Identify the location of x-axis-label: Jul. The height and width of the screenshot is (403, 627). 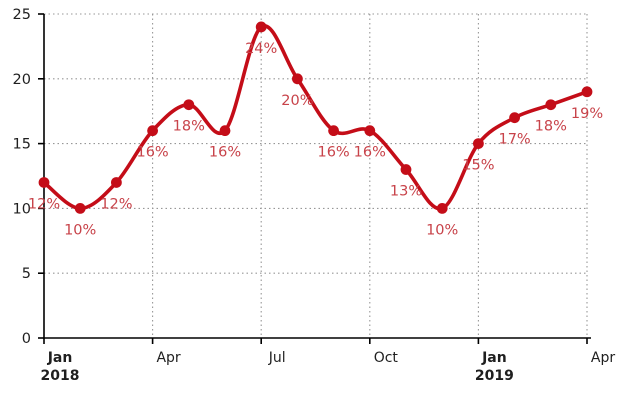
(277, 358).